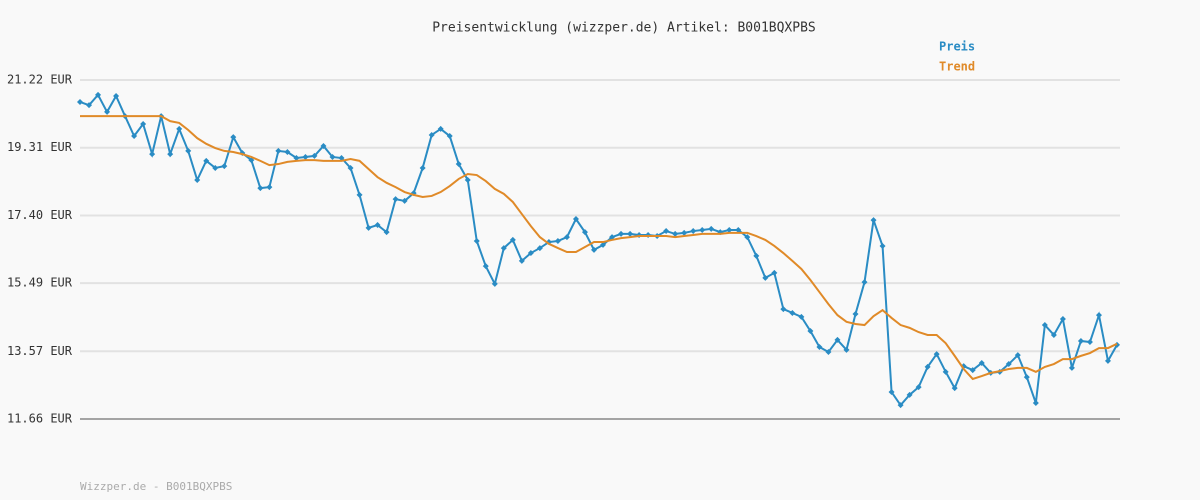 The width and height of the screenshot is (1200, 500). Describe the element at coordinates (40, 215) in the screenshot. I see `y-tick-label: 17.40 EUR` at that location.